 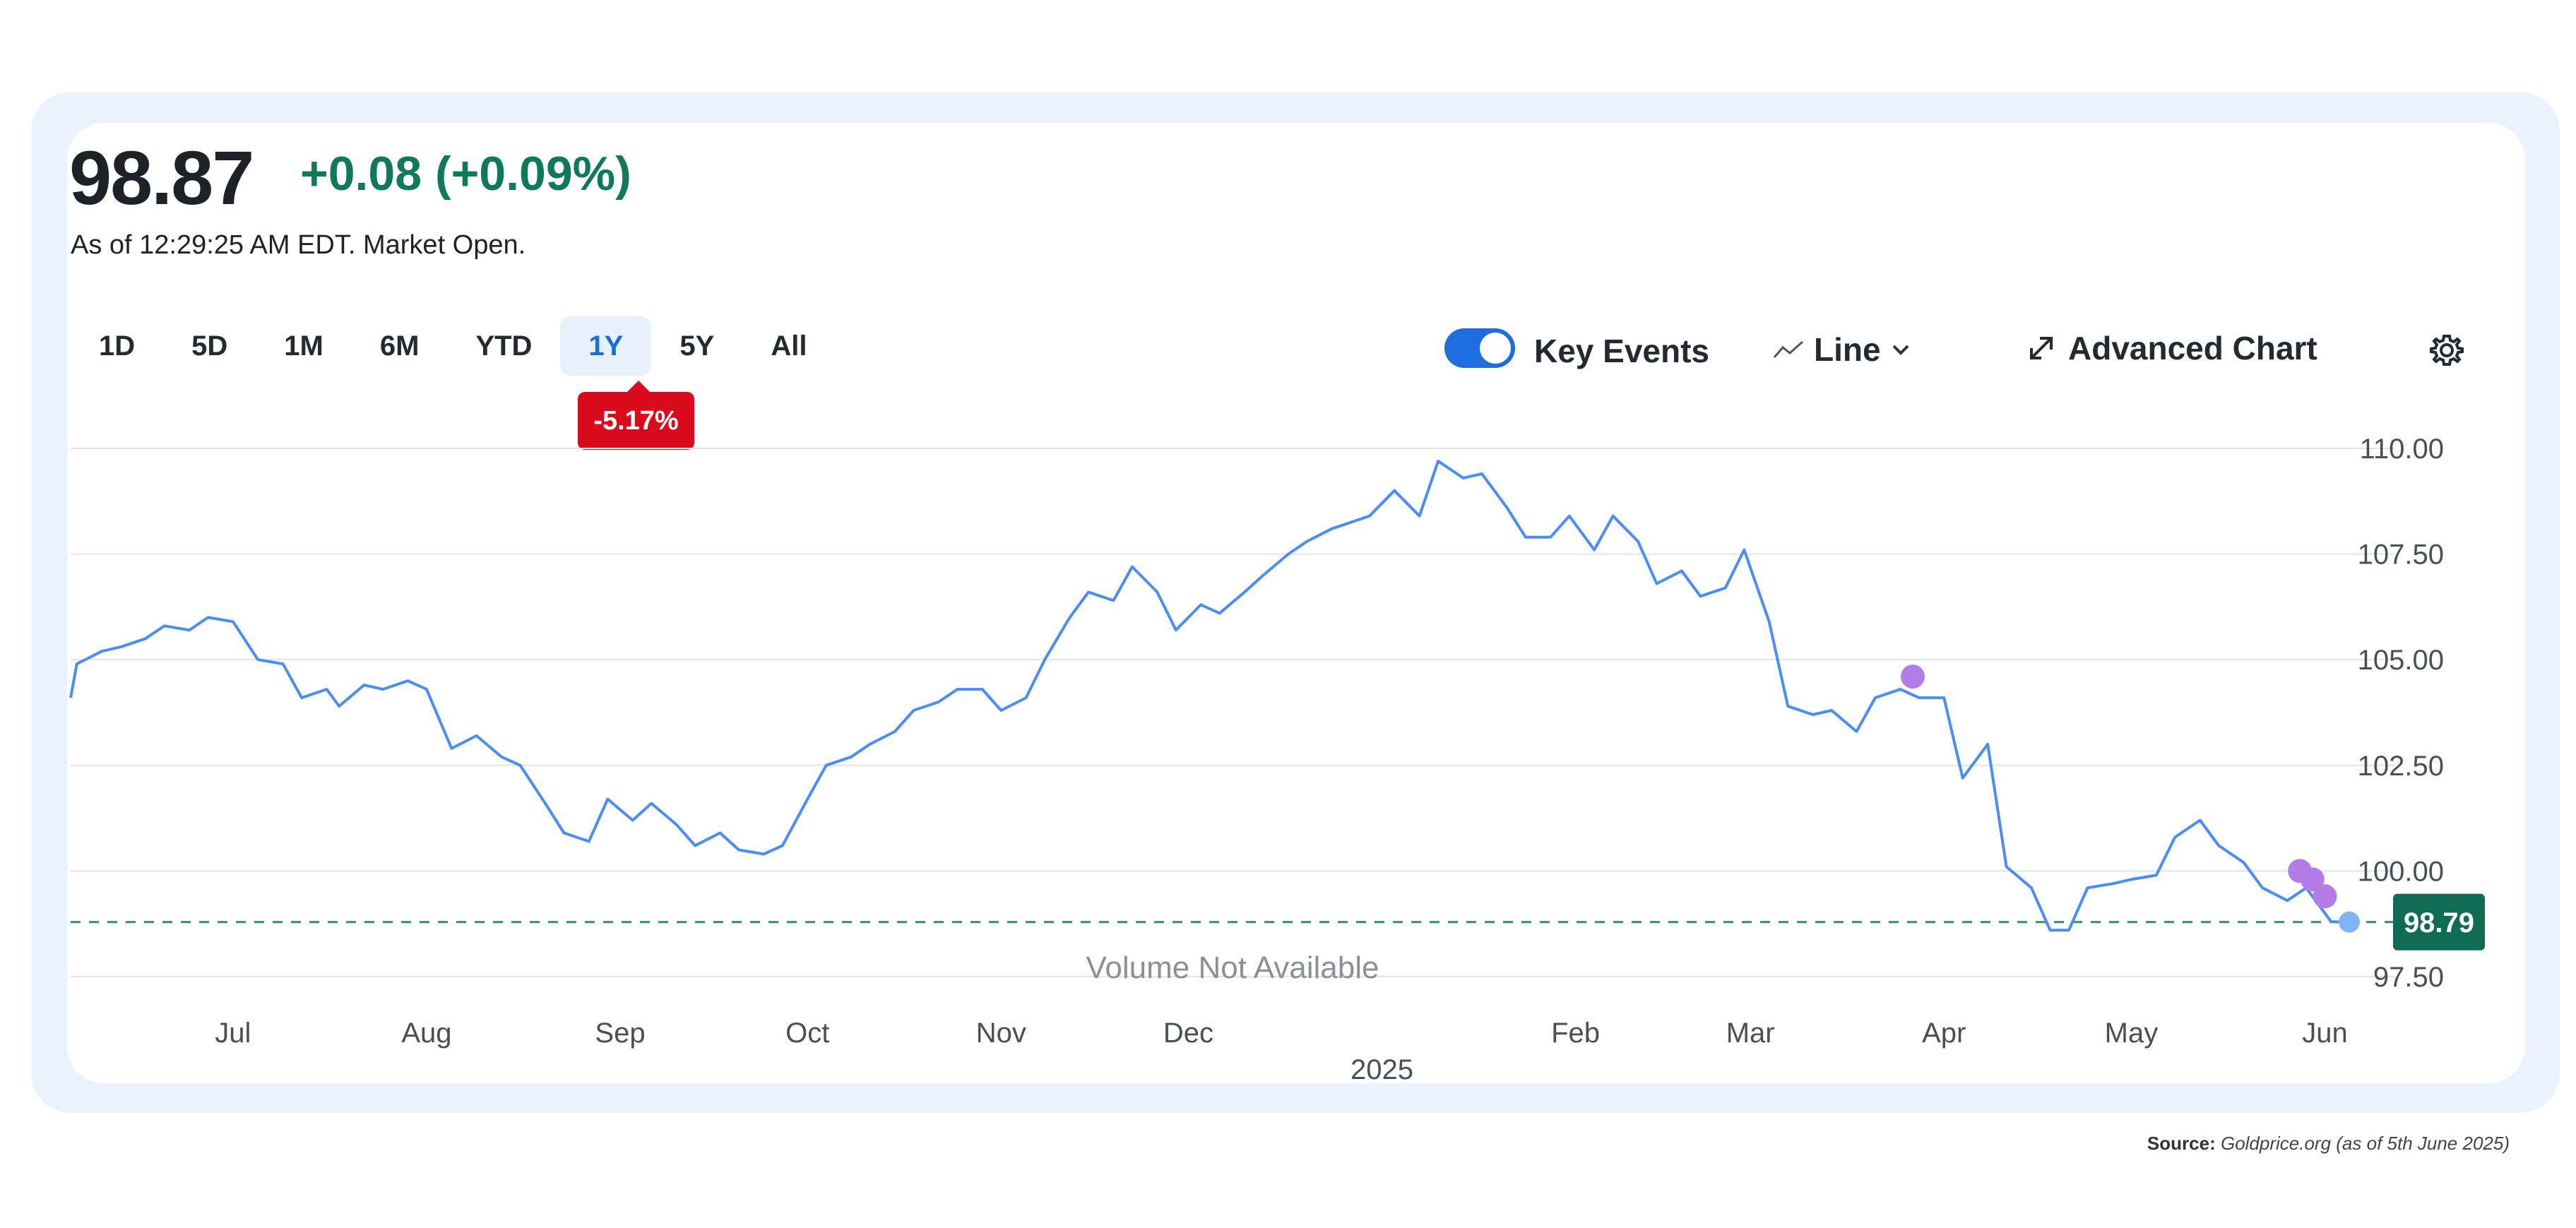 I want to click on as-of-timestamp: As of 12:29:25 AM EDT. Market Open., so click(x=298, y=245).